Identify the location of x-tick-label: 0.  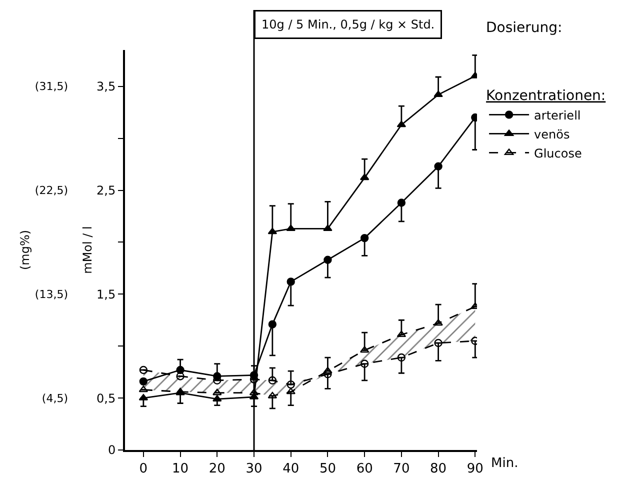
(143, 469).